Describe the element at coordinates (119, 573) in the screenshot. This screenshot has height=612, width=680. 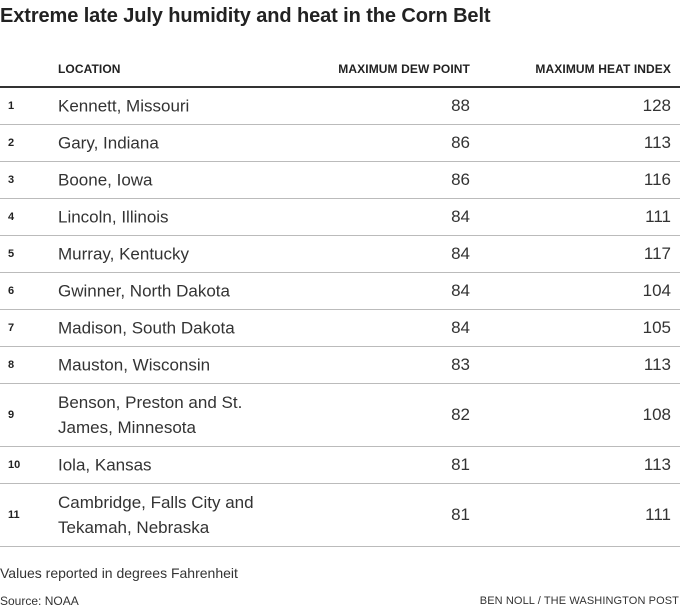
I see `units-note: Values reported in degrees Fahrenheit` at that location.